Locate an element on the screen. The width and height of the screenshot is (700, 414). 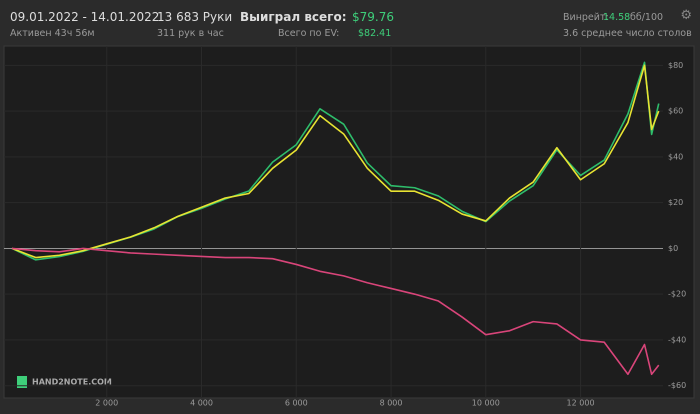
won-value: $79.76 is located at coordinates (373, 17).